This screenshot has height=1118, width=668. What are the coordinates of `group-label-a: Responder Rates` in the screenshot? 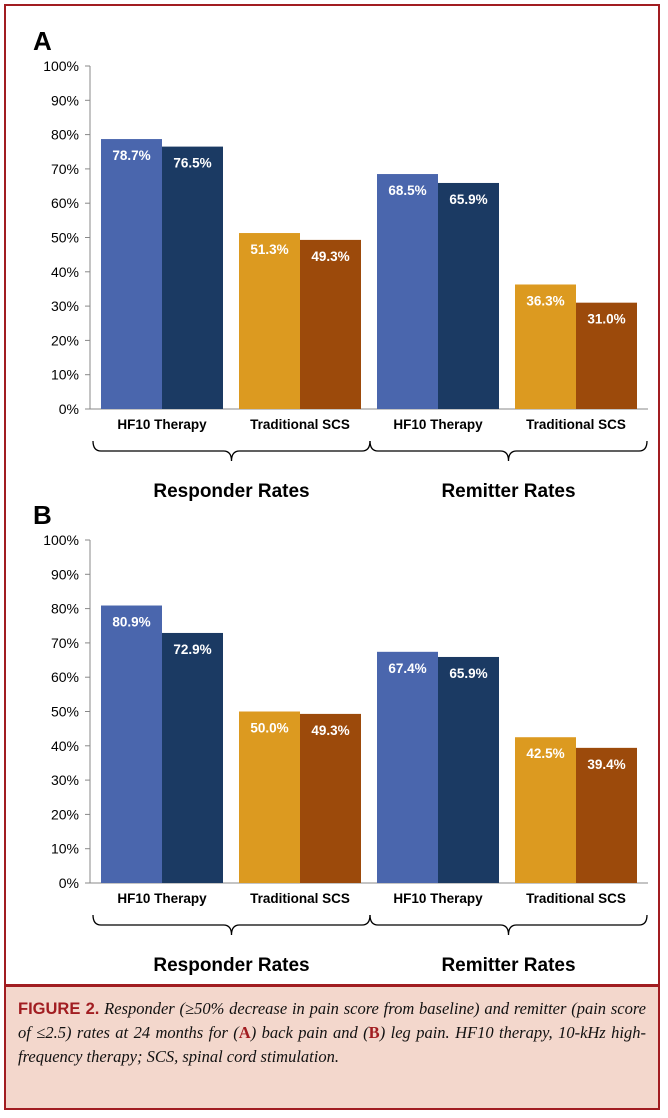 It's located at (231, 491).